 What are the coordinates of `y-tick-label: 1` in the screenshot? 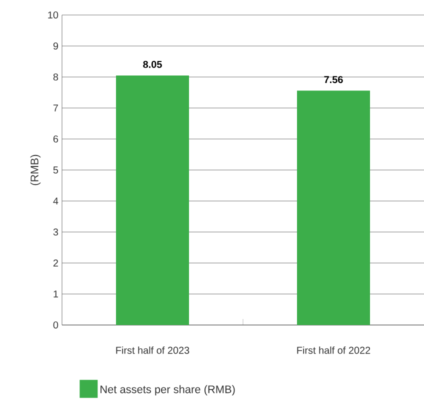 It's located at (56, 294).